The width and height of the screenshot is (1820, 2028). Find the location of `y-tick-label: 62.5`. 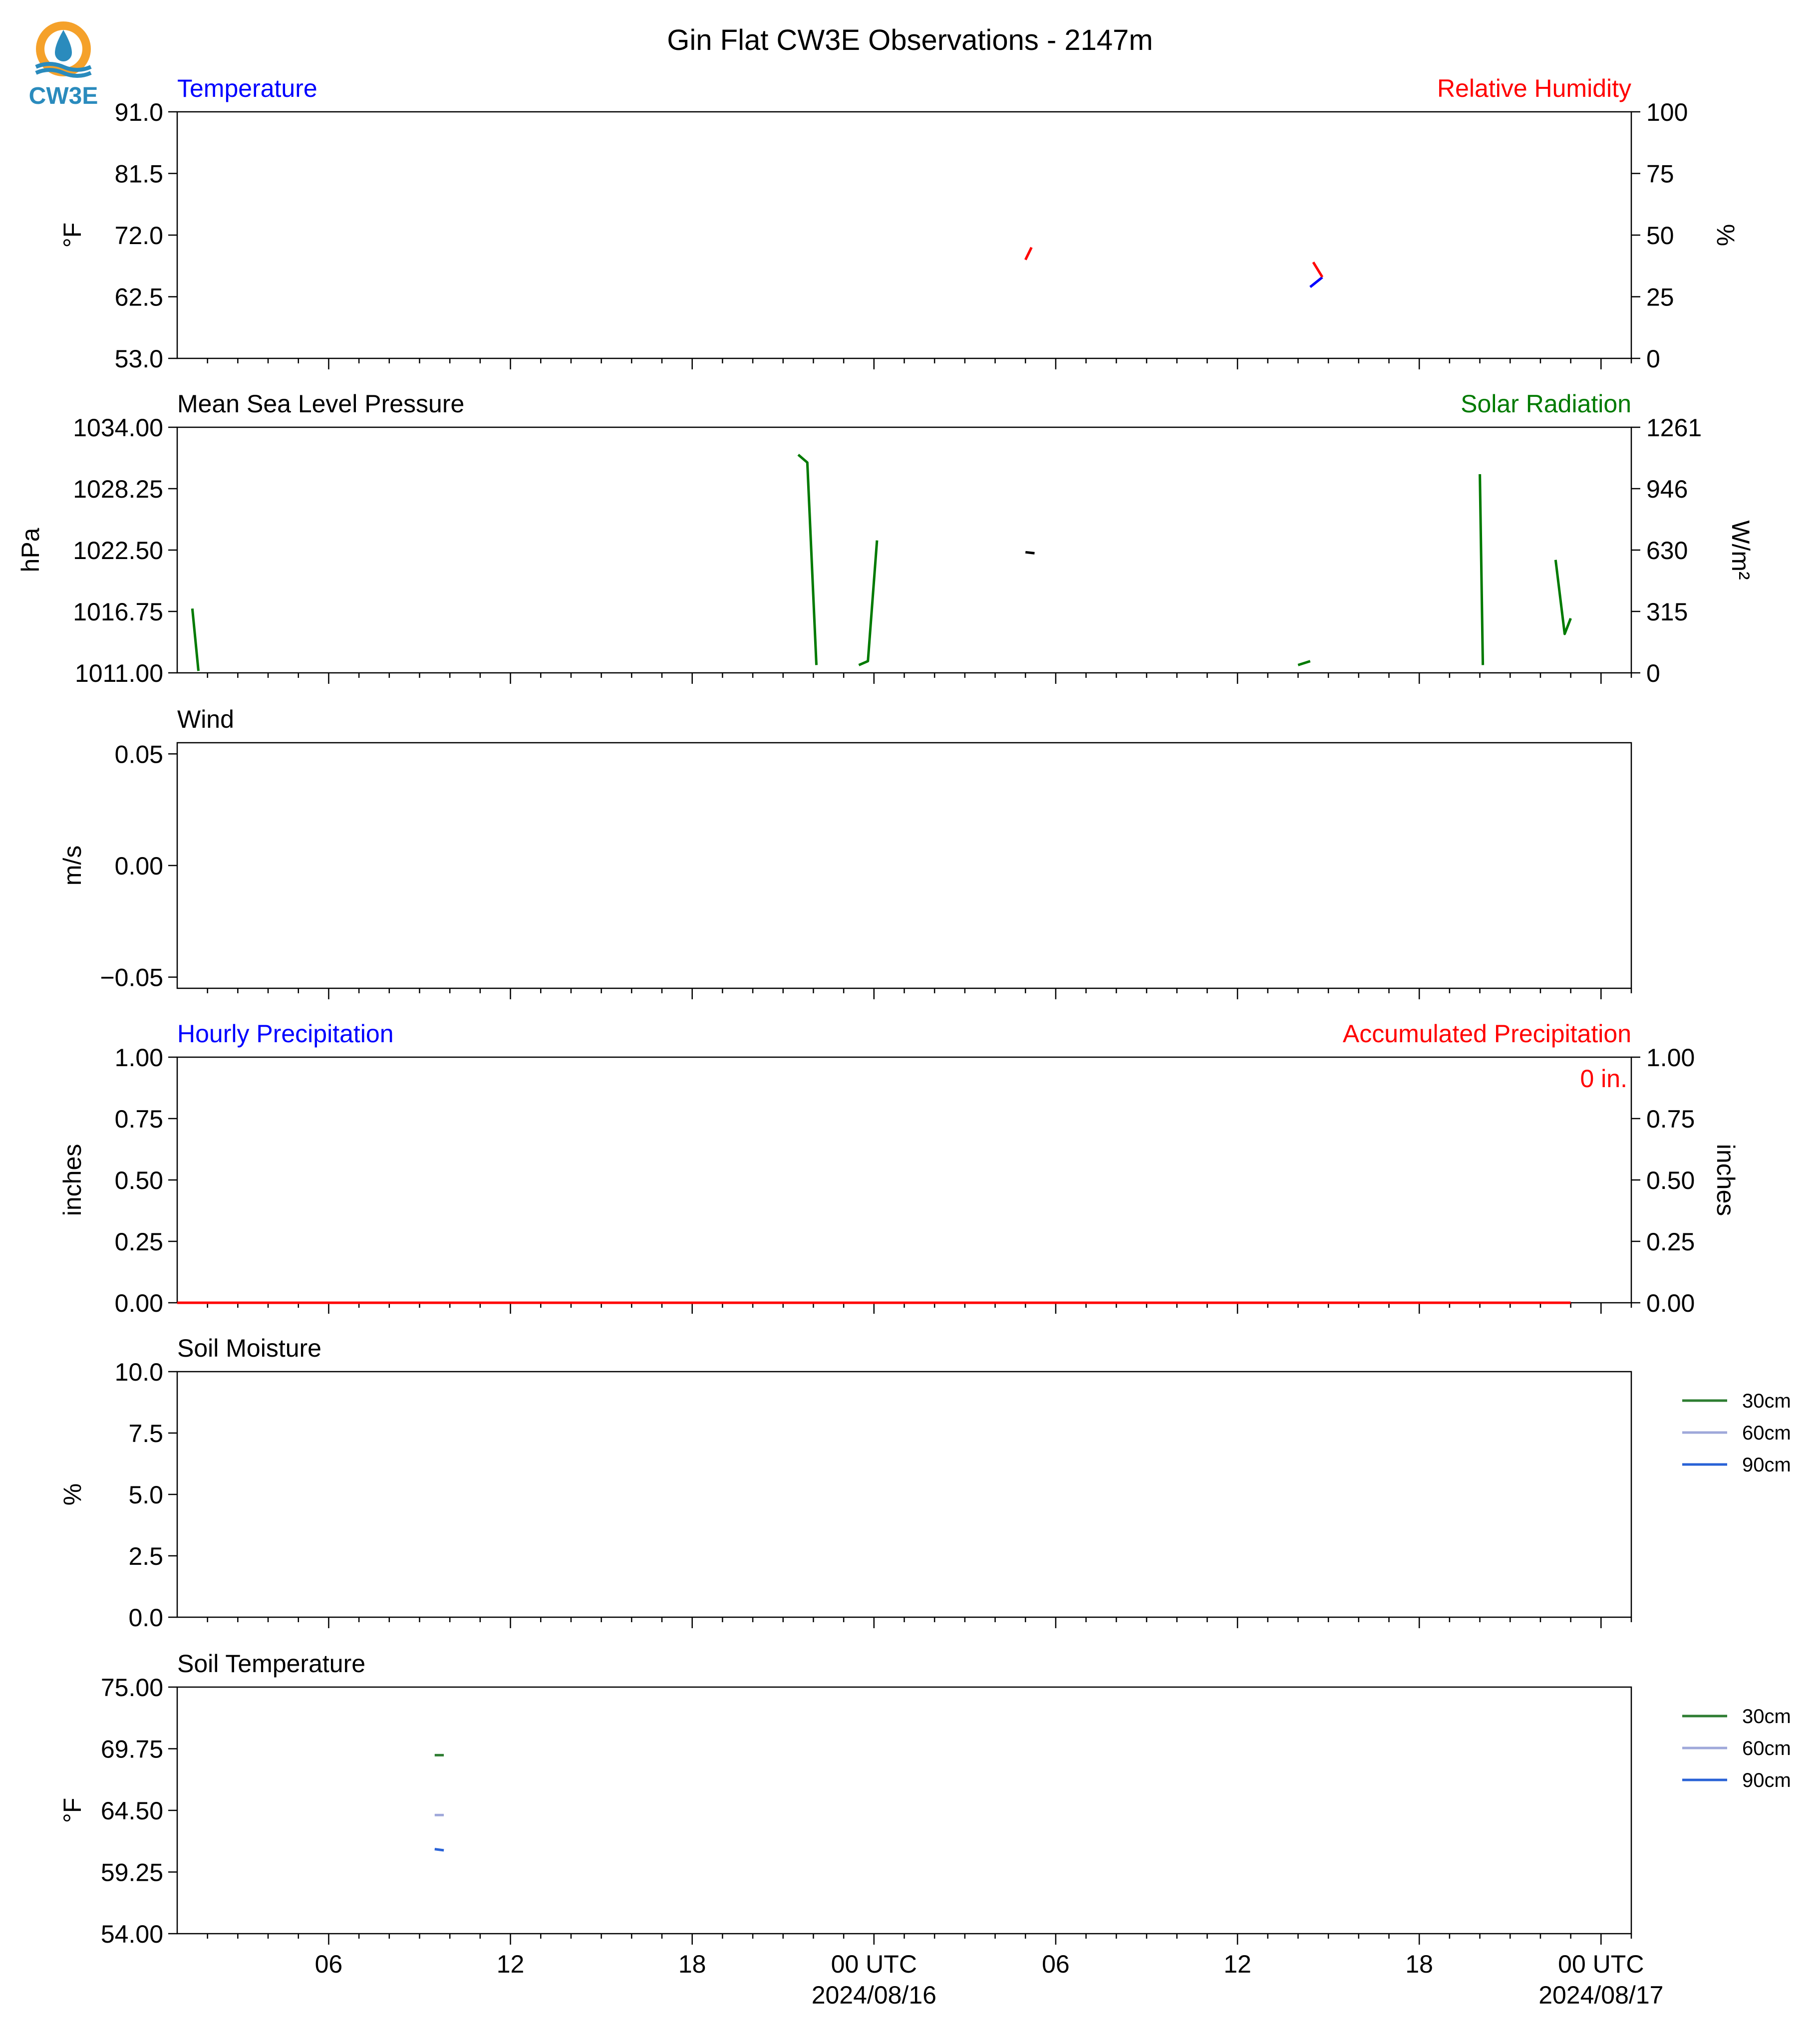

y-tick-label: 62.5 is located at coordinates (139, 297).